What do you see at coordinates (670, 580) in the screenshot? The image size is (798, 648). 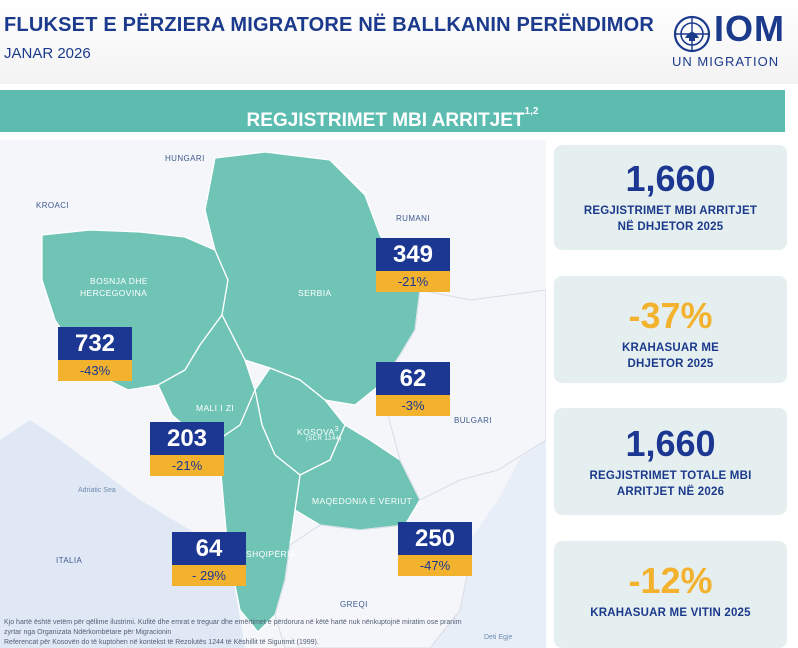 I see `stat-value: -12%` at bounding box center [670, 580].